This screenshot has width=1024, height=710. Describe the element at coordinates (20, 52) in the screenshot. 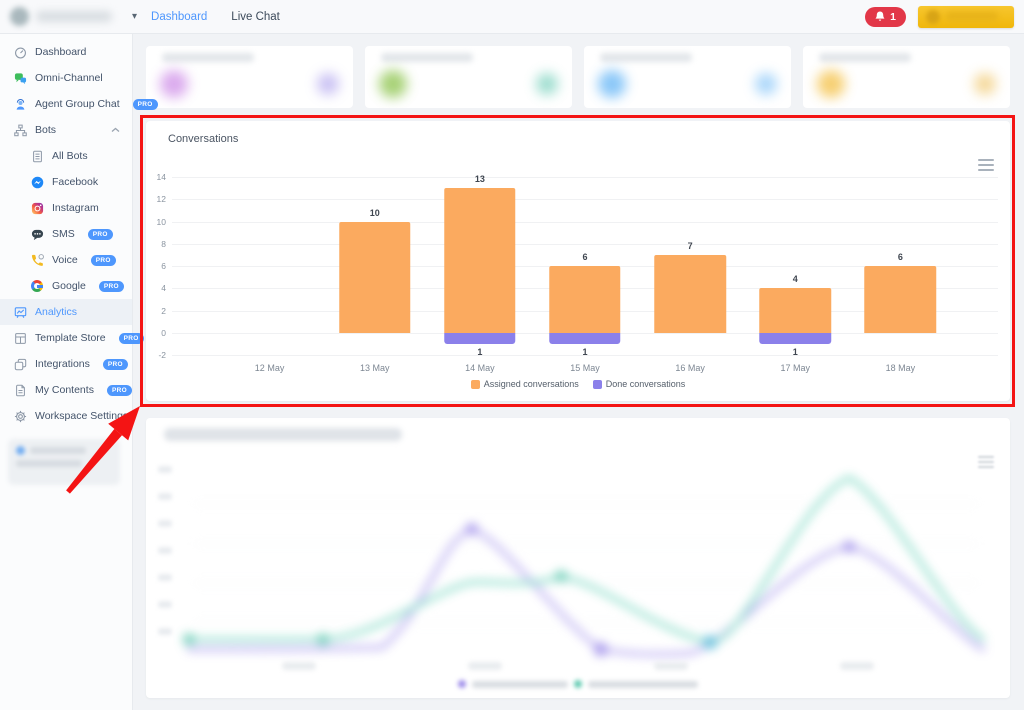

I see `gauge-icon` at that location.